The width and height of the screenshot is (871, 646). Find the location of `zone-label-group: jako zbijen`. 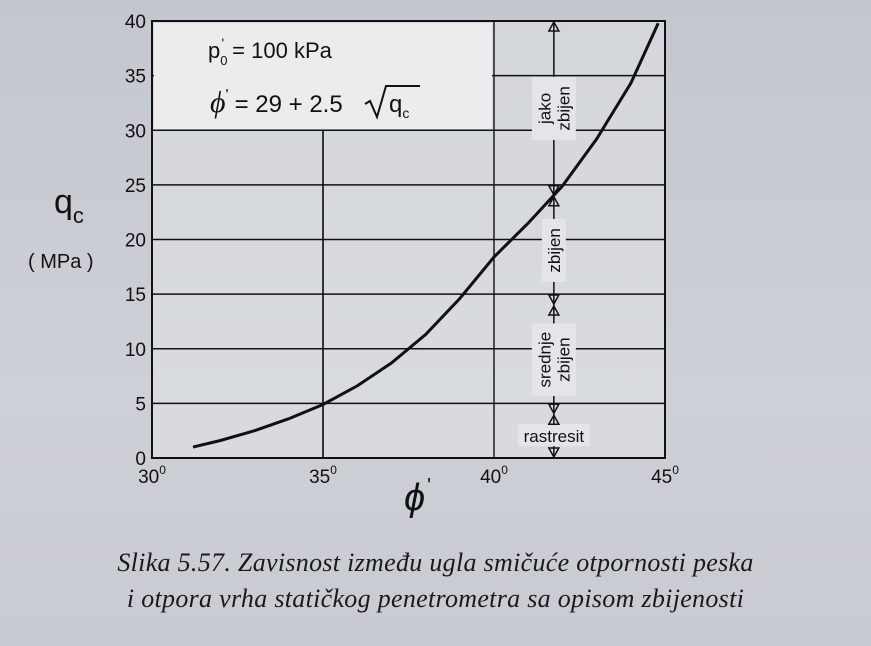

zone-label-group: jako zbijen is located at coordinates (554, 108).